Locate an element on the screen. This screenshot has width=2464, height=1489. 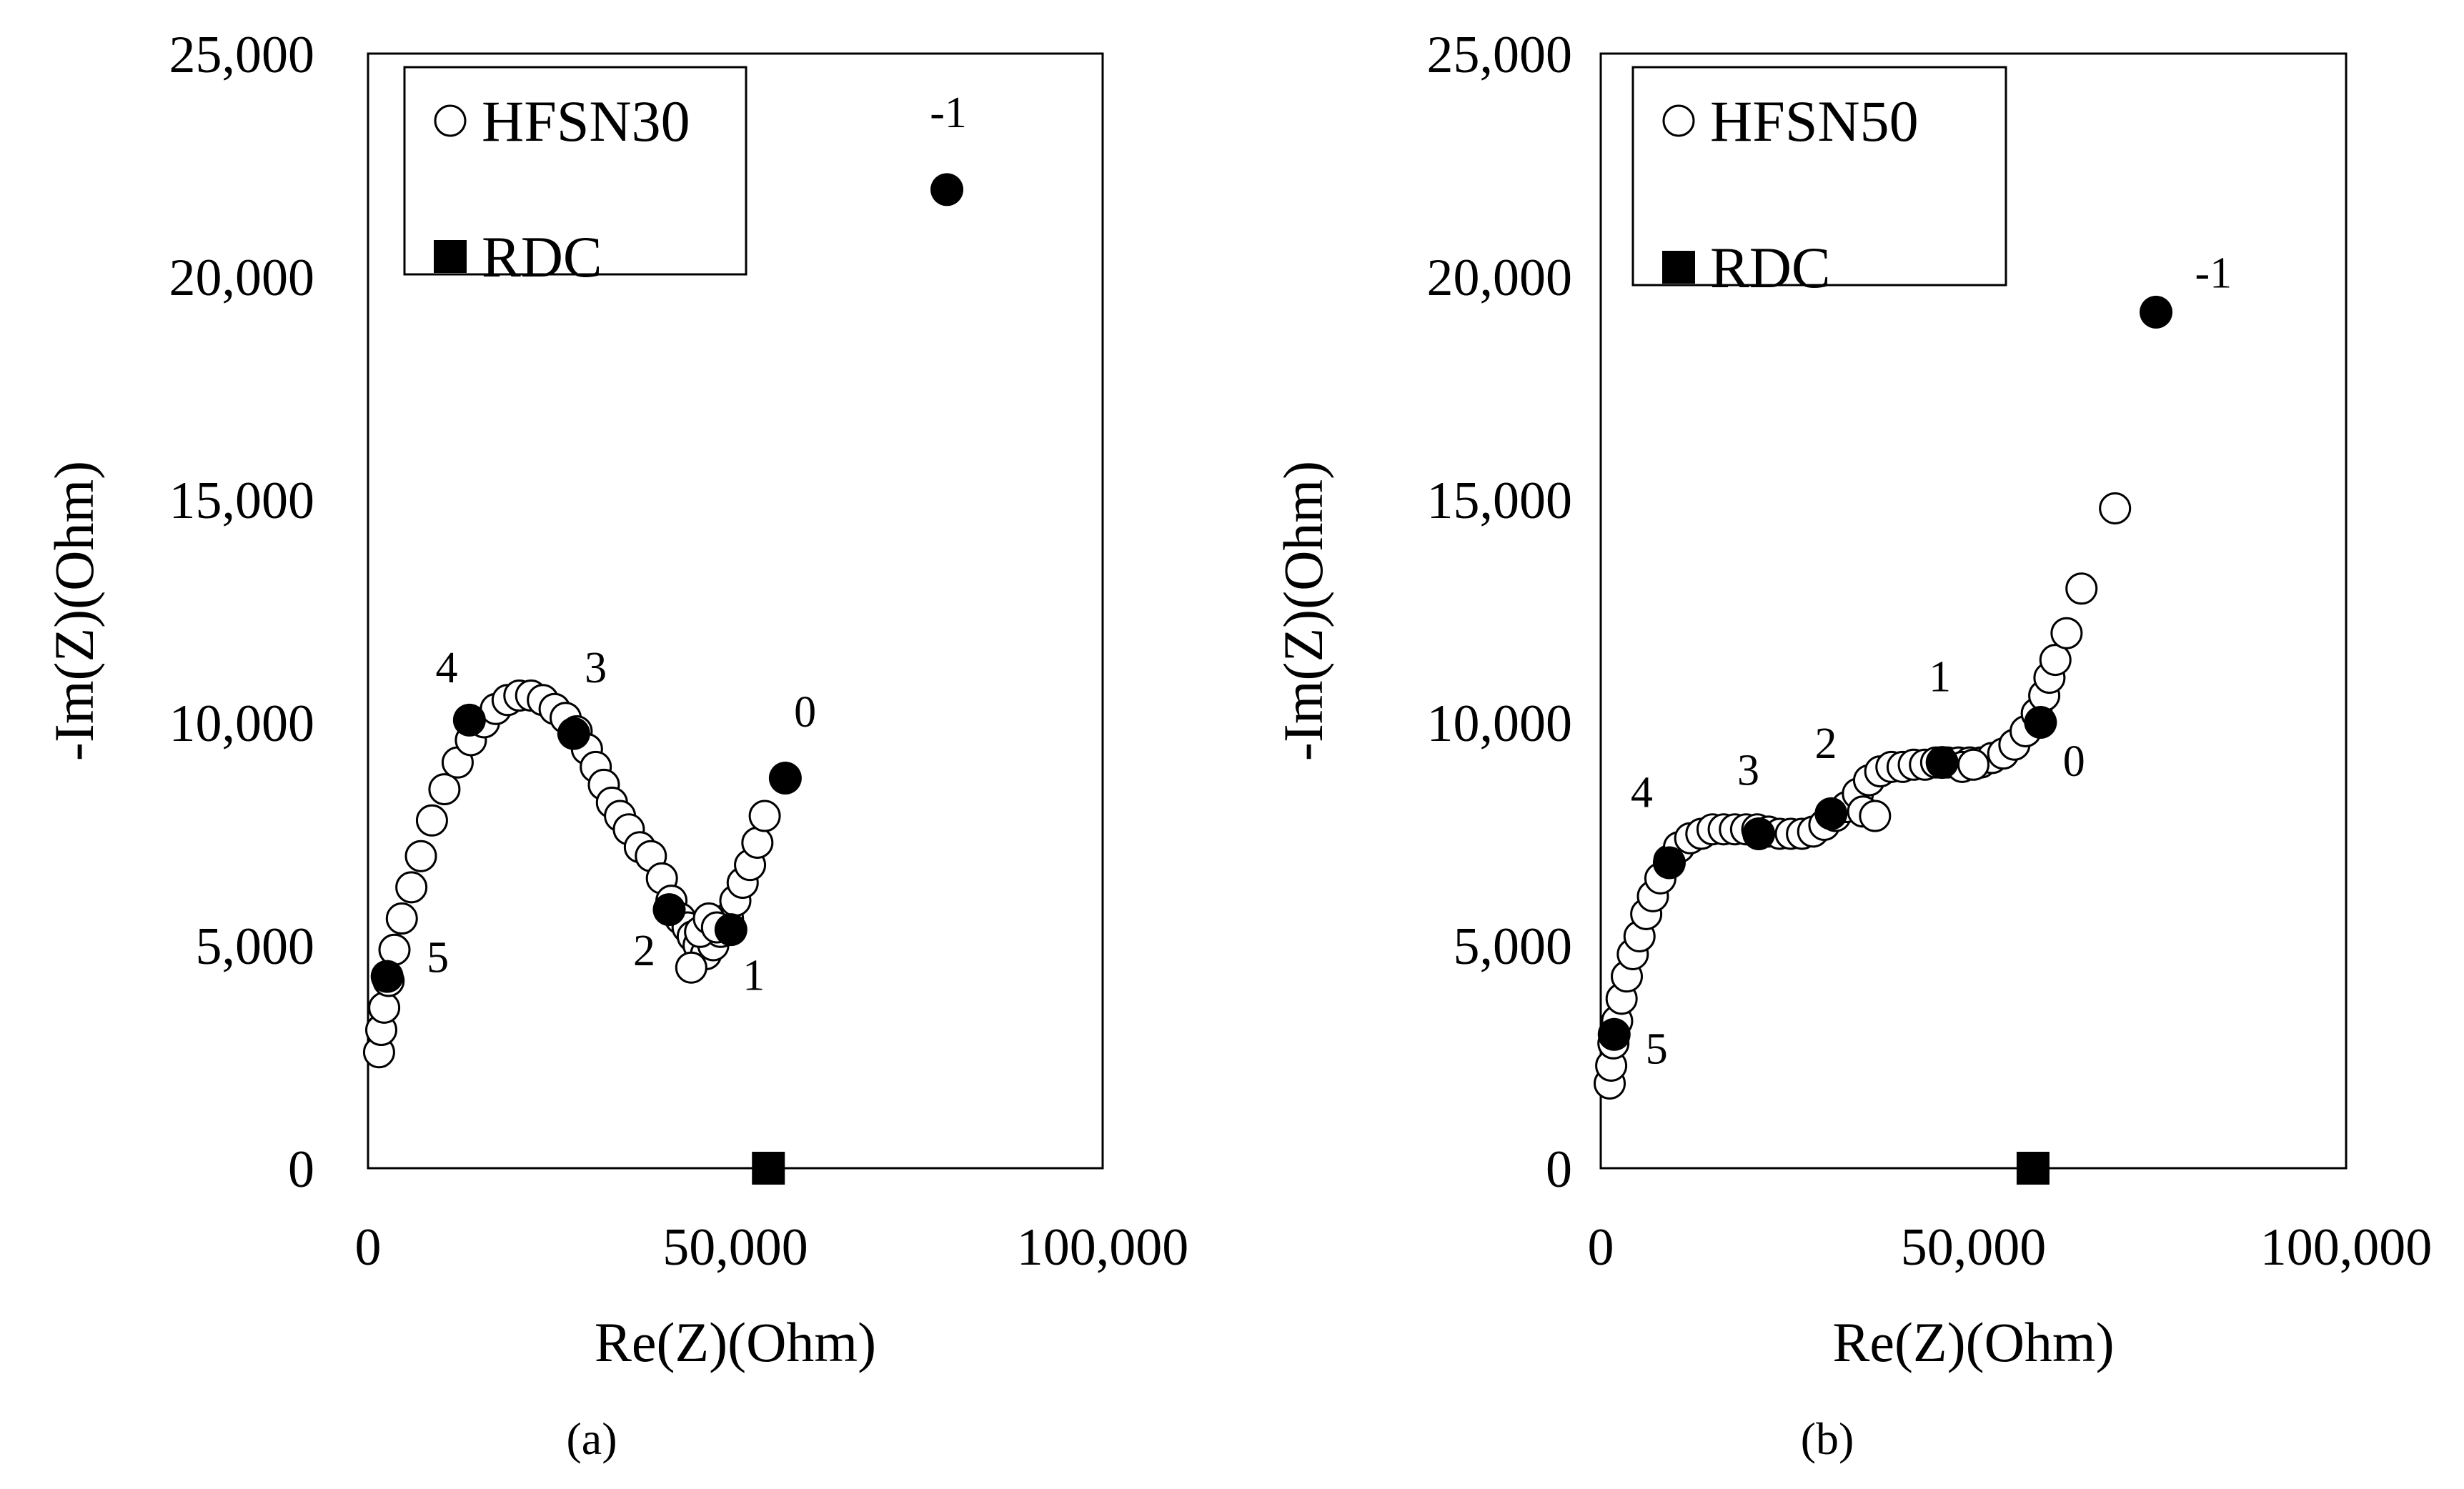
legend-label: HFSN30 is located at coordinates (586, 121).